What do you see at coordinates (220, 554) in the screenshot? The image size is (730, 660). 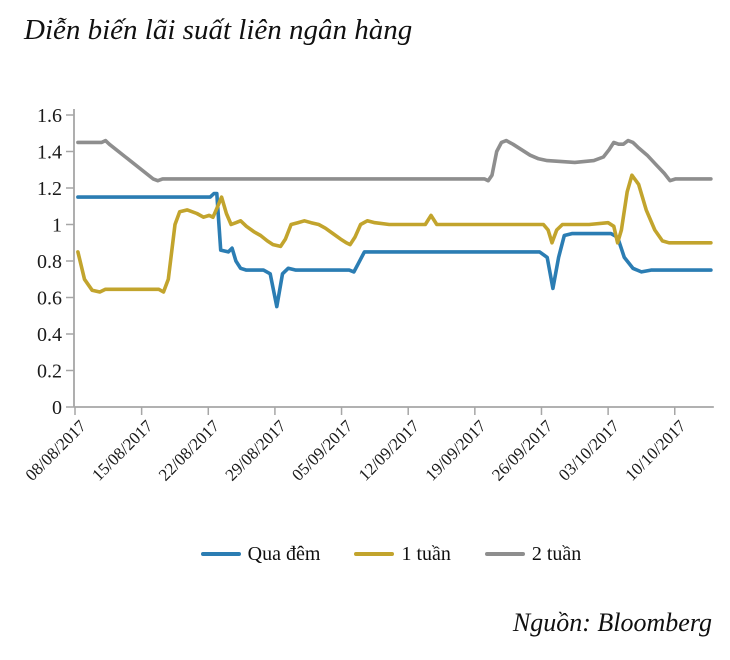 I see `legend-swatch-overnight` at bounding box center [220, 554].